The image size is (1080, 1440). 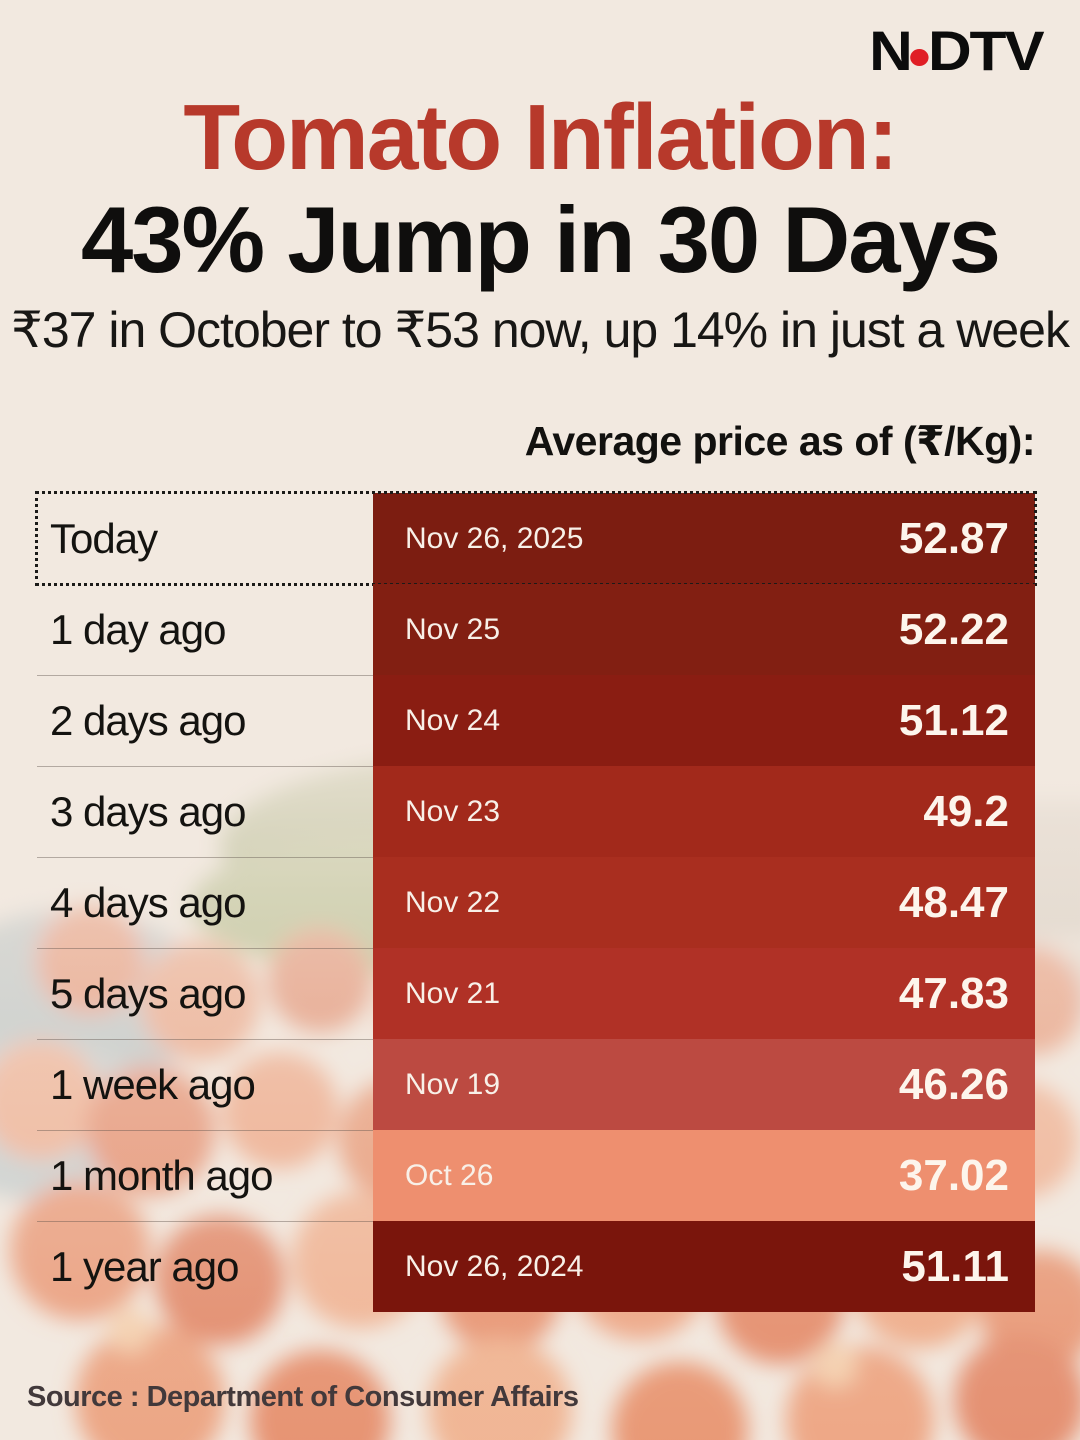 I want to click on row-label: Today, so click(x=104, y=538).